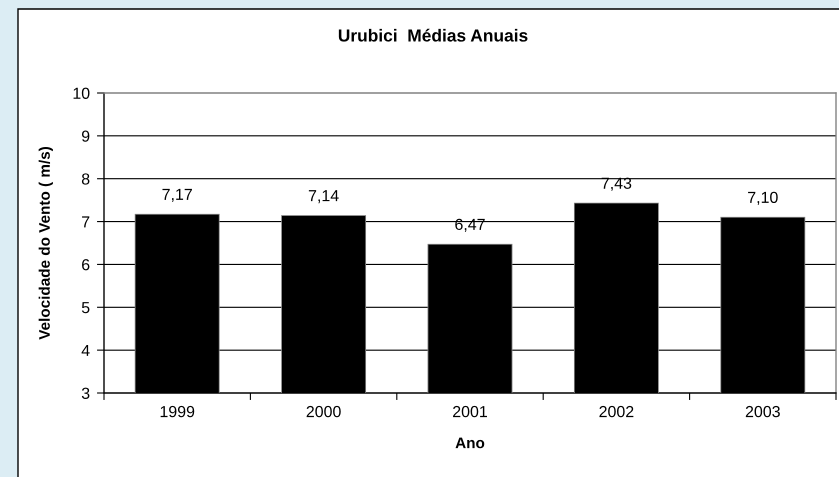  I want to click on y-tick-label: 3, so click(86, 393).